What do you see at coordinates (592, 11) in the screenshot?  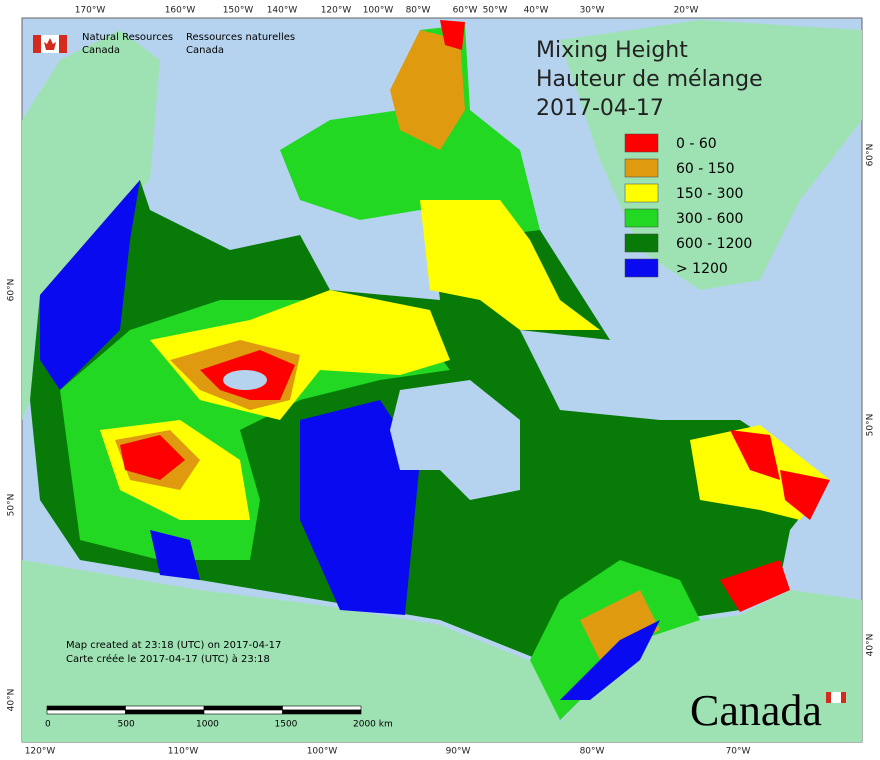 I see `graticule-label: 30°W` at bounding box center [592, 11].